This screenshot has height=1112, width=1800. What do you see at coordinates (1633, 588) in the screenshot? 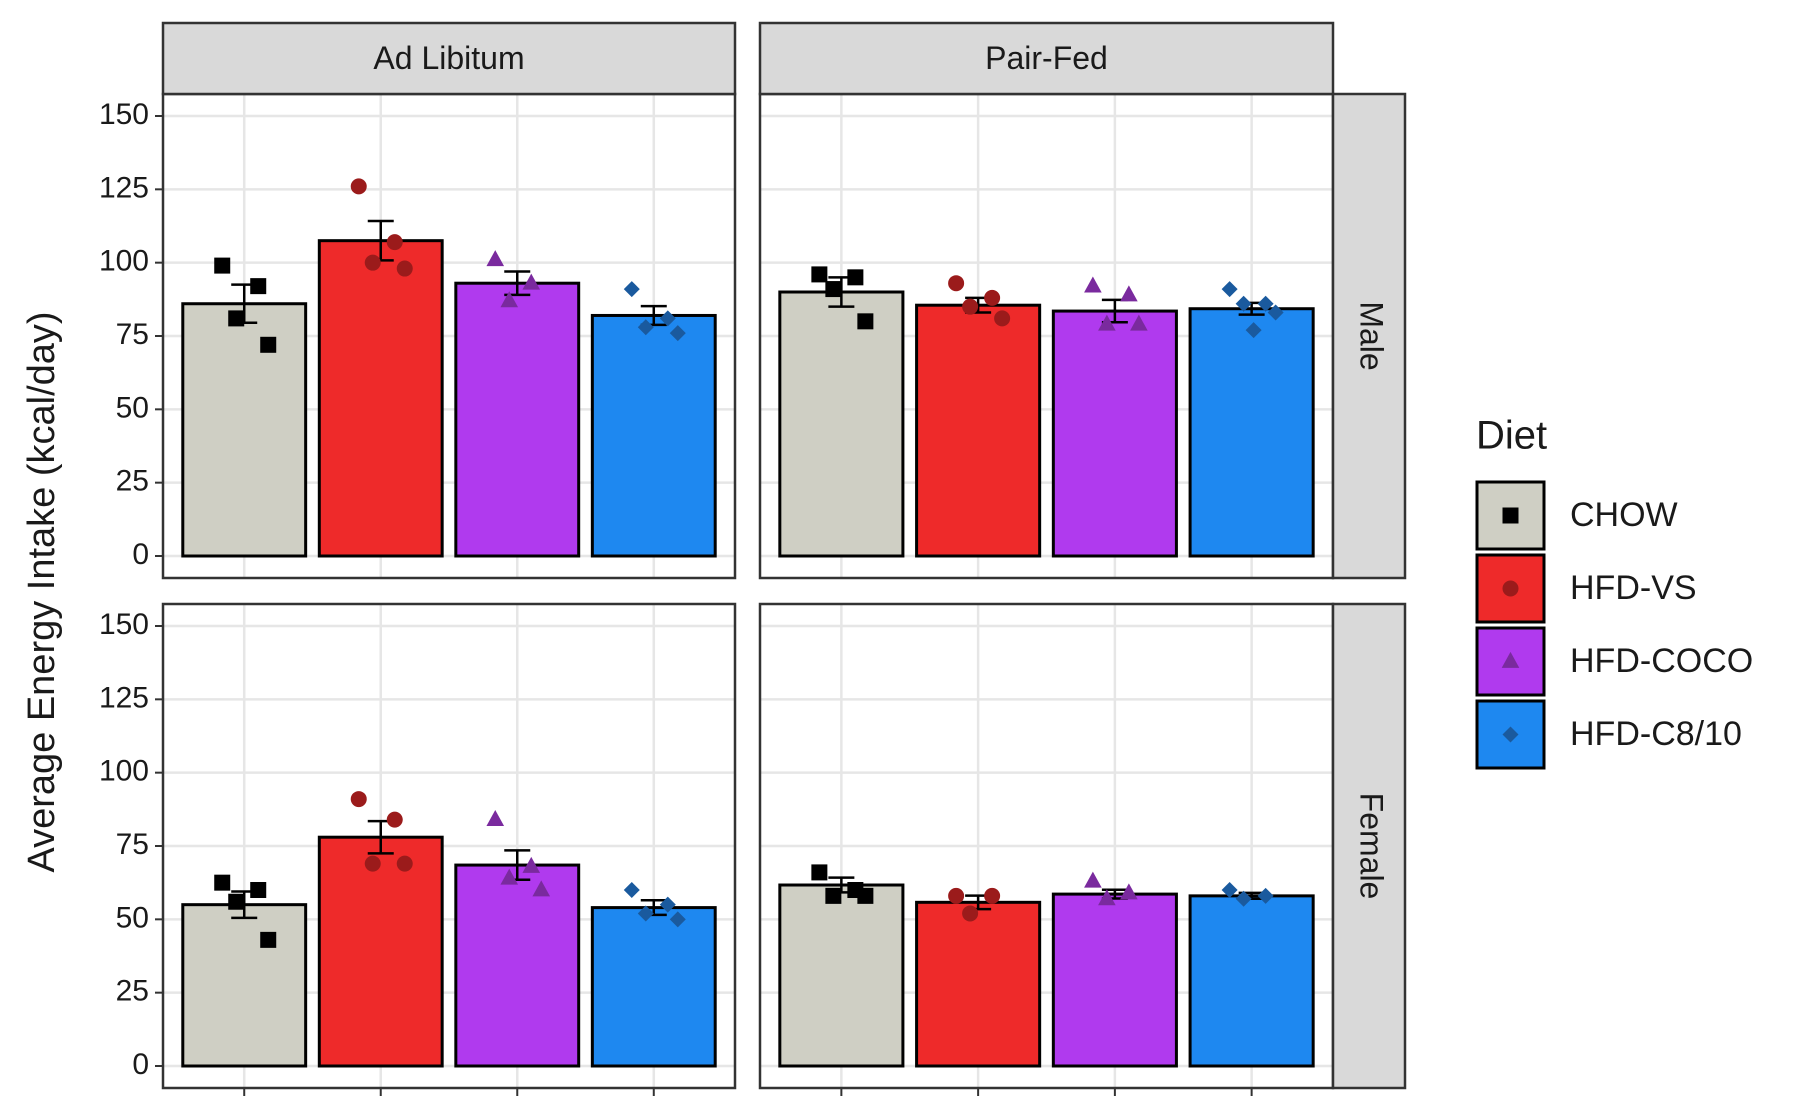
I see `legend-label: HFD-VS` at bounding box center [1633, 588].